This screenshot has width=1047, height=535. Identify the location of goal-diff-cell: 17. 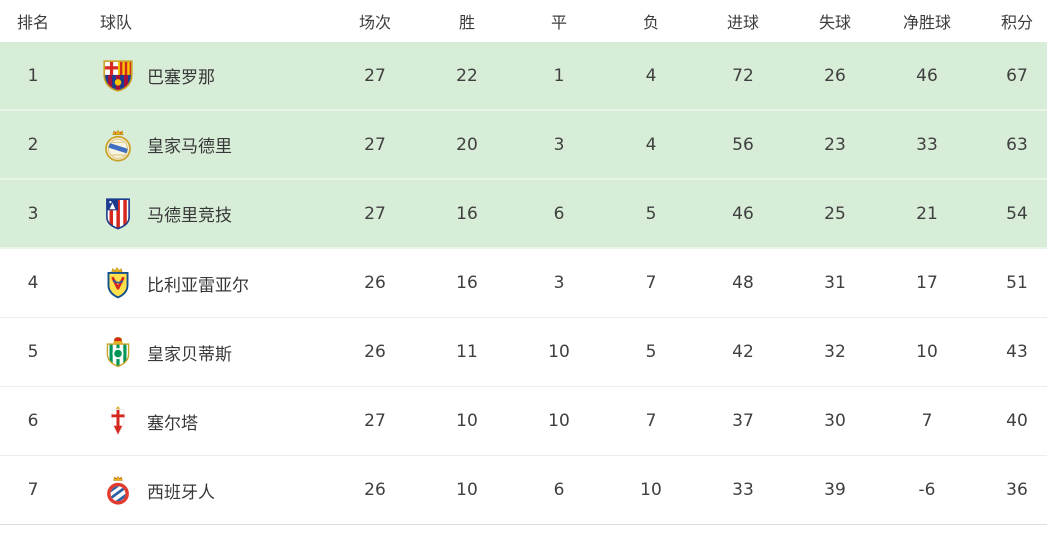
(927, 283).